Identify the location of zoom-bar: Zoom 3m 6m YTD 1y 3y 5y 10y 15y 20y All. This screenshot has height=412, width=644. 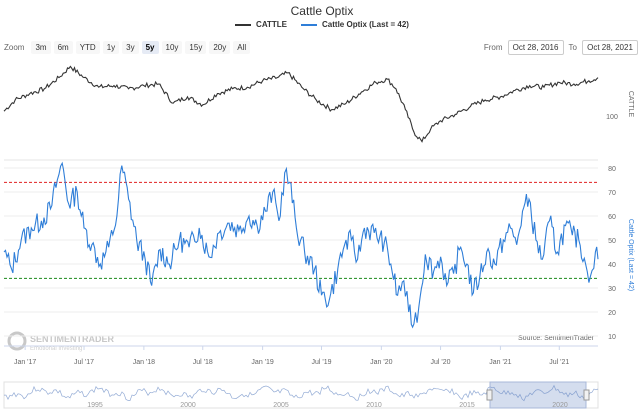
(127, 47).